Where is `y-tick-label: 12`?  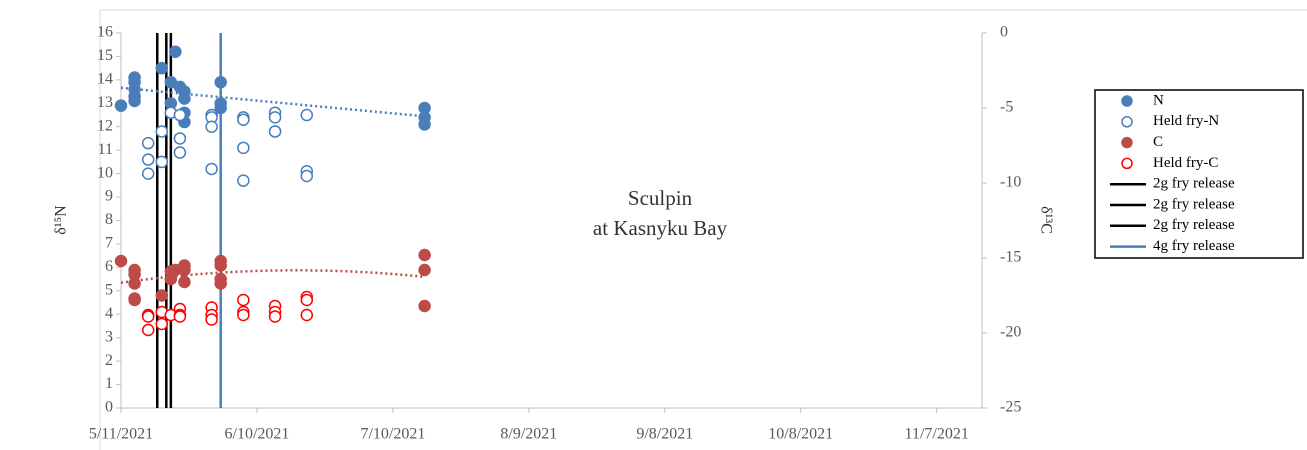
y-tick-label: 12 is located at coordinates (105, 125).